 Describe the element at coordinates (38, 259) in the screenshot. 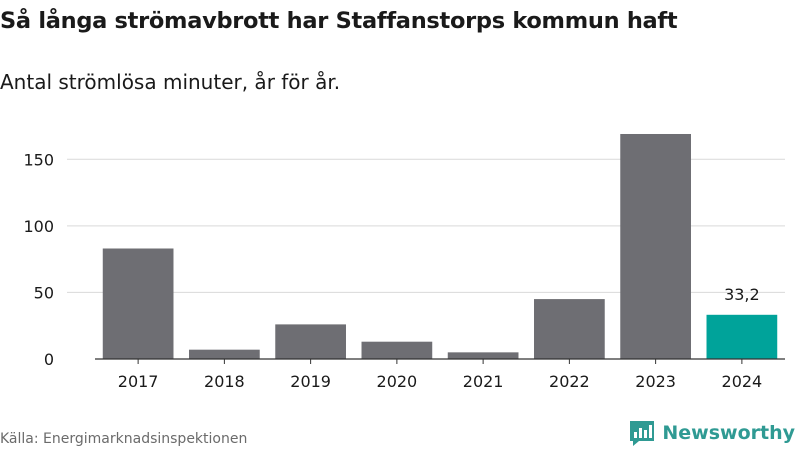

I see `y-axis-ticks: 0 50 100 150` at that location.